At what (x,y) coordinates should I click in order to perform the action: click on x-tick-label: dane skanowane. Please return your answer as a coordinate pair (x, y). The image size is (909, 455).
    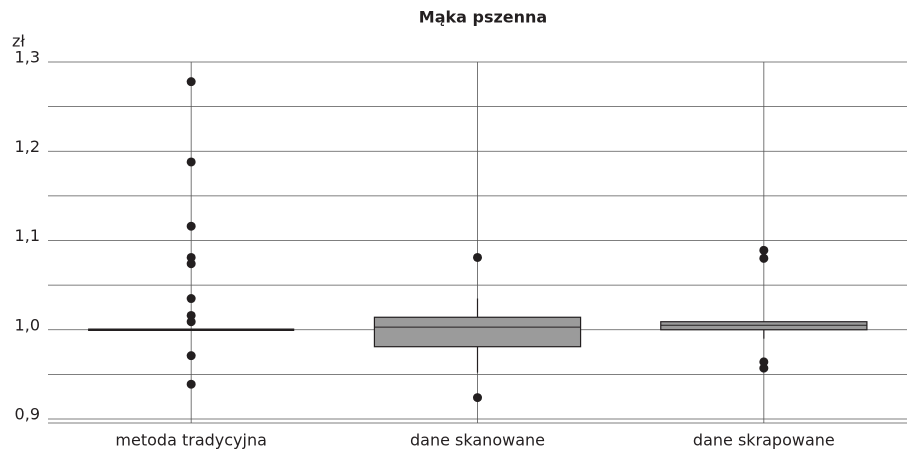
    Looking at the image, I should click on (477, 440).